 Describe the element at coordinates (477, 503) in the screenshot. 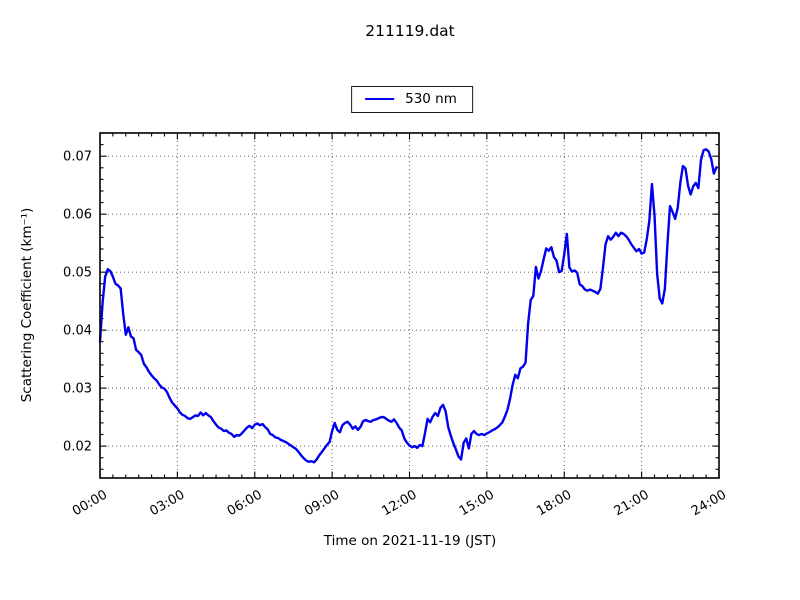

I see `x-tick-label: 15:00` at that location.